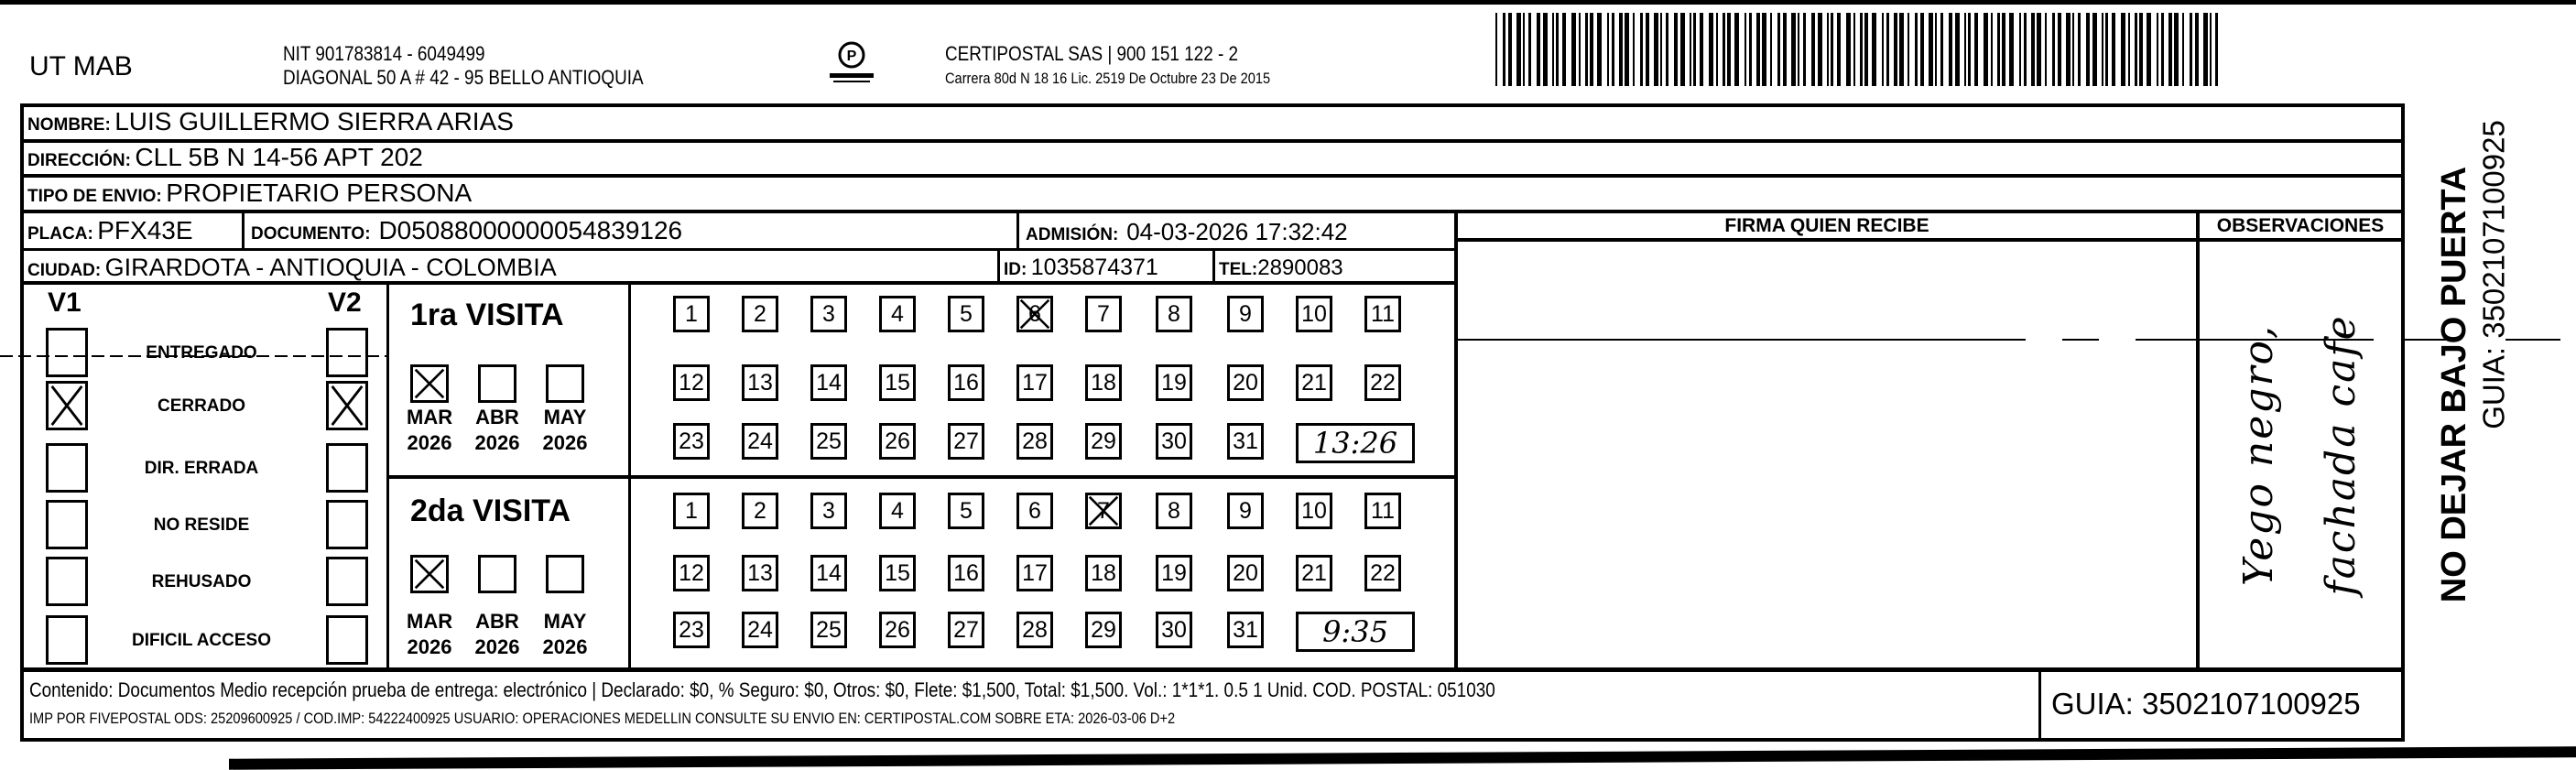 The image size is (2576, 770). I want to click on footer-frame, so click(1212, 705).